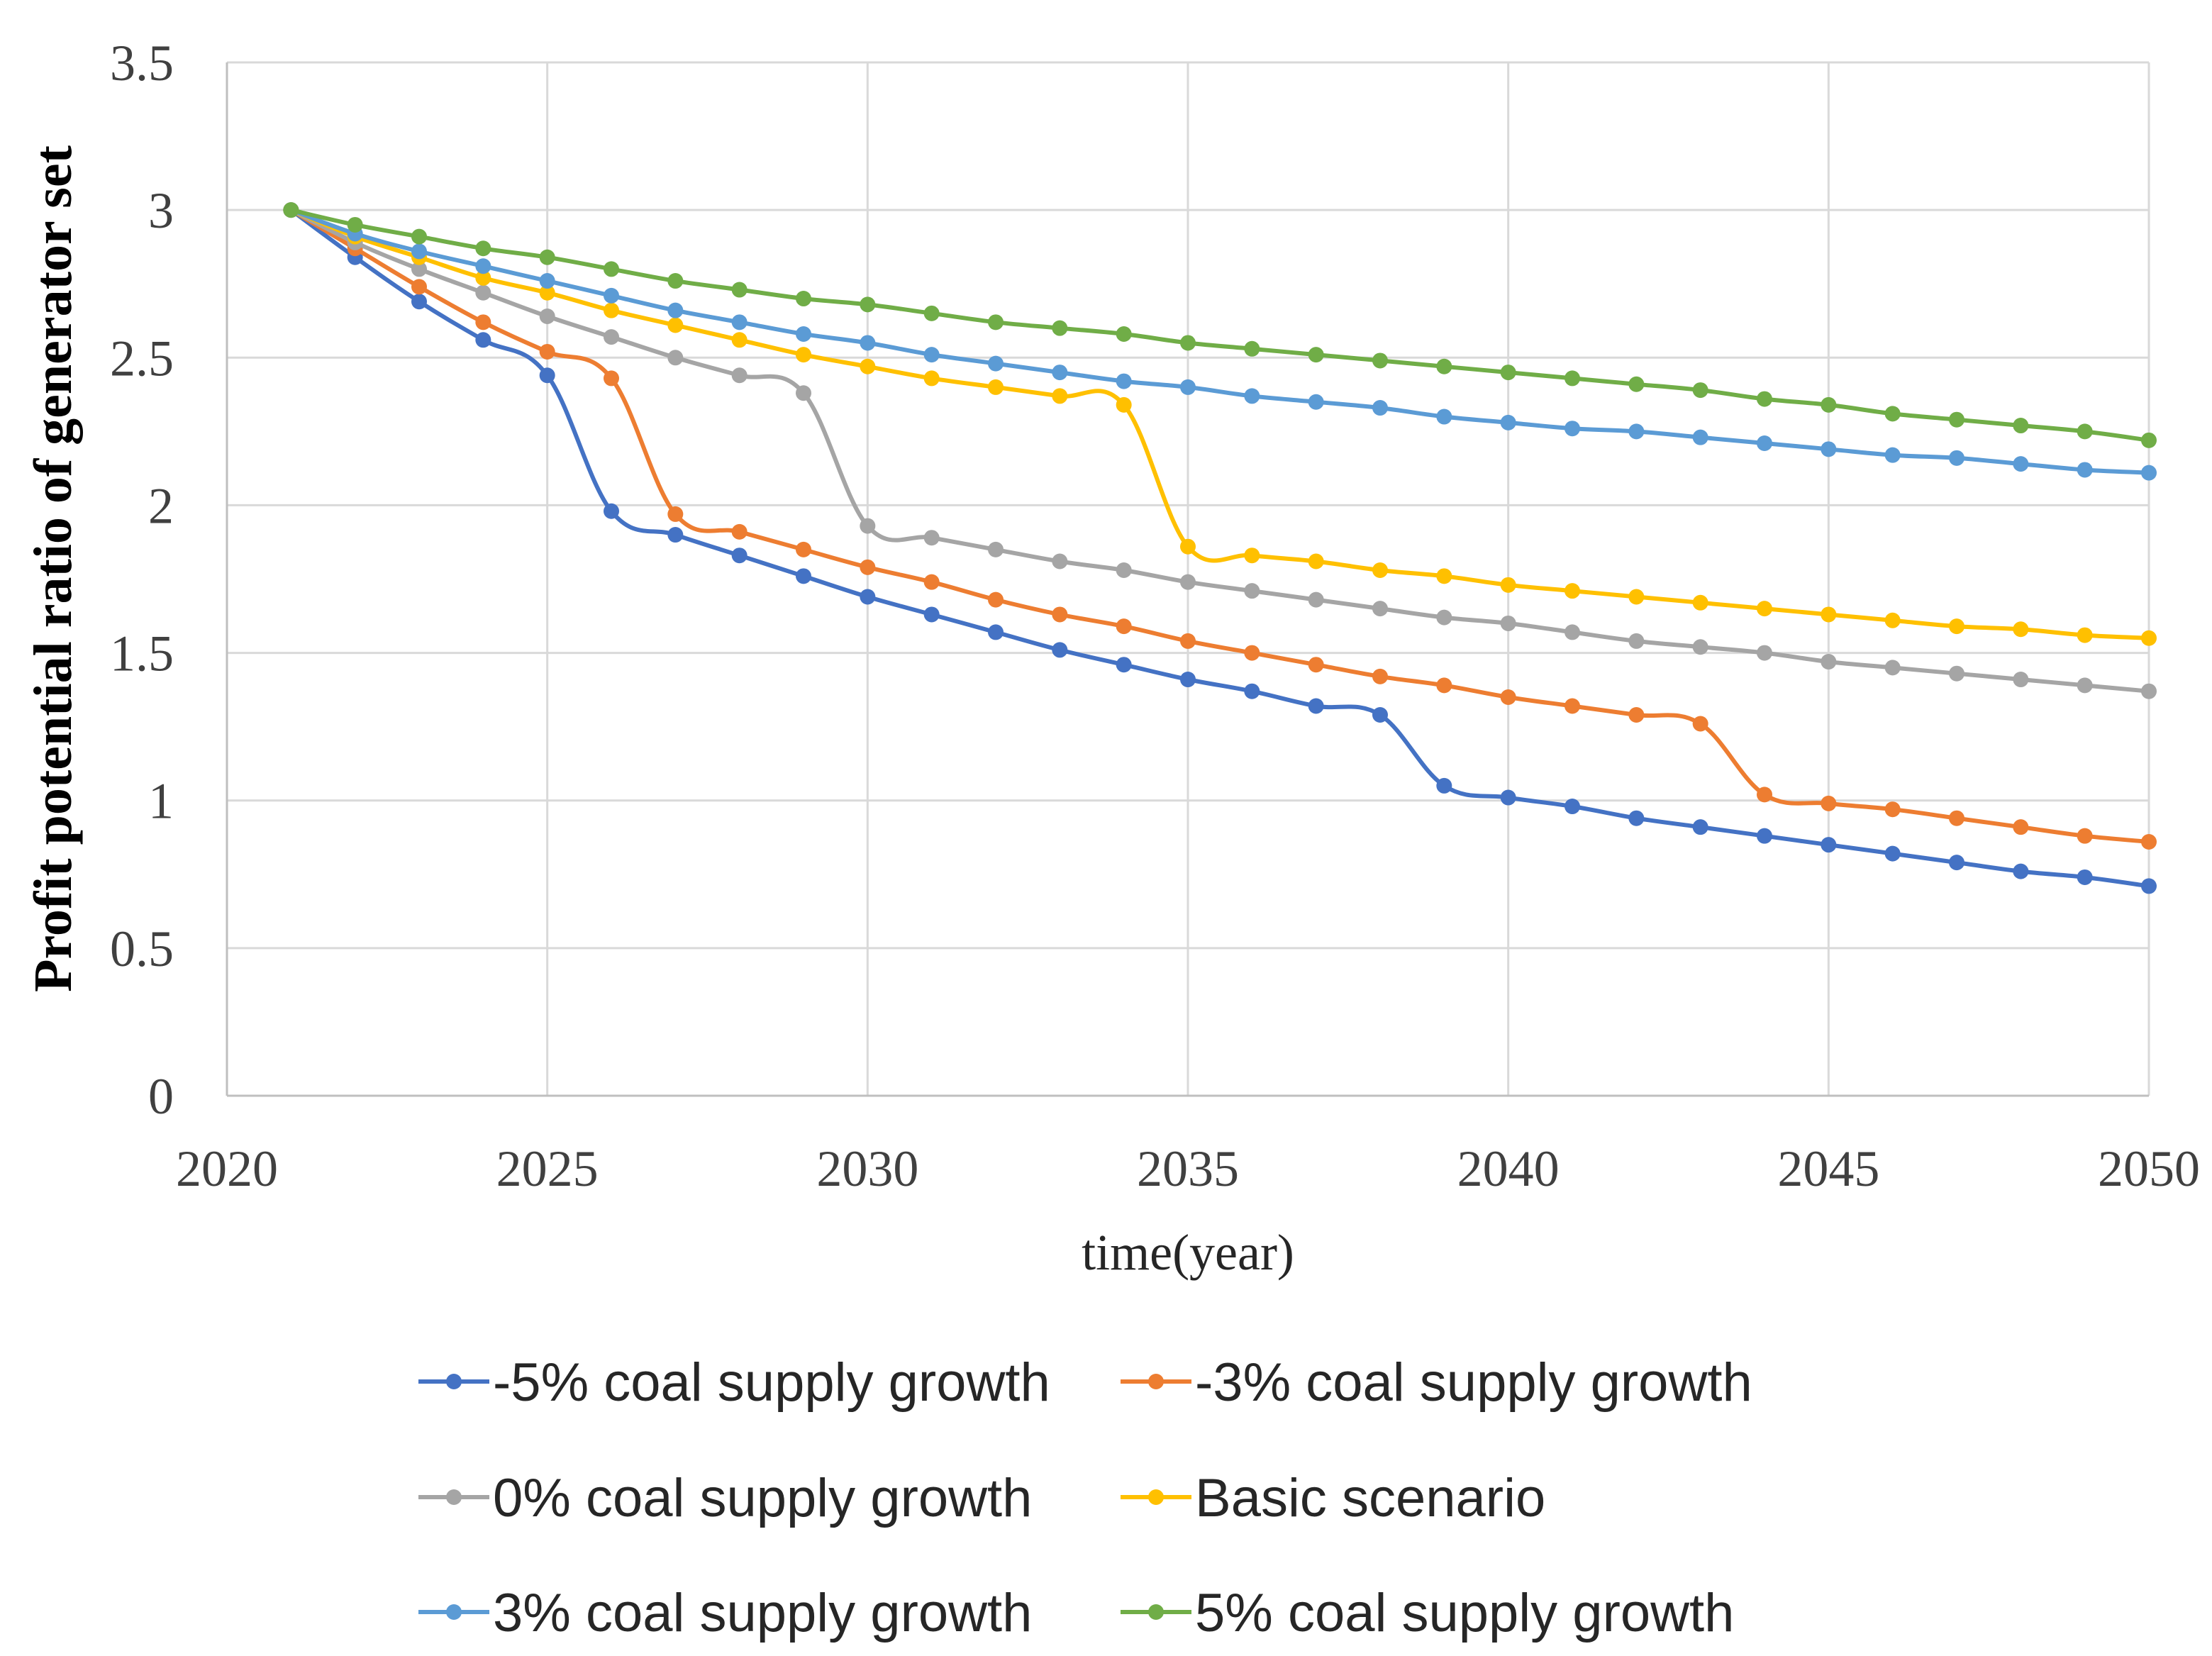 The width and height of the screenshot is (2212, 1656). I want to click on series-line, so click(1220, 341).